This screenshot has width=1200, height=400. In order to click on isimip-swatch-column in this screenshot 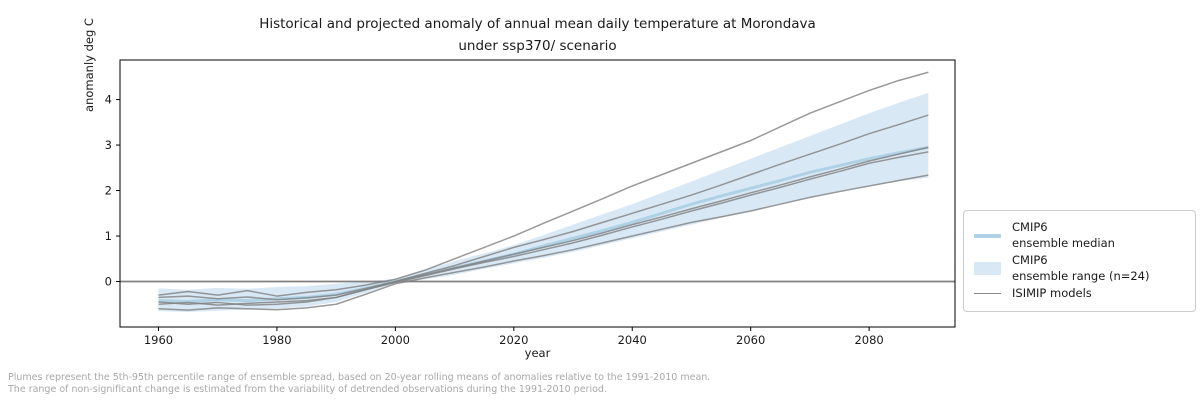, I will do `click(993, 294)`.